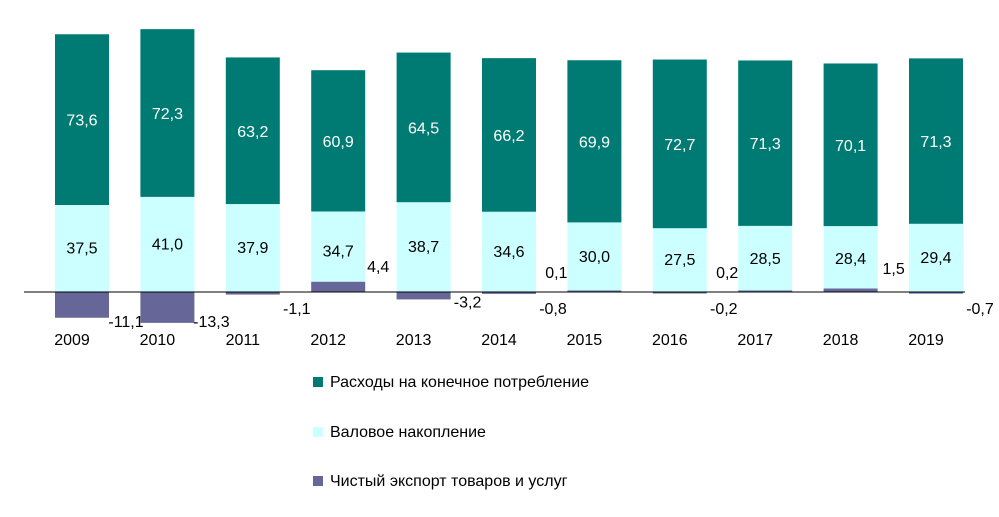 This screenshot has width=999, height=517. What do you see at coordinates (556, 273) in the screenshot?
I see `label-net-export-2015: 0,1` at bounding box center [556, 273].